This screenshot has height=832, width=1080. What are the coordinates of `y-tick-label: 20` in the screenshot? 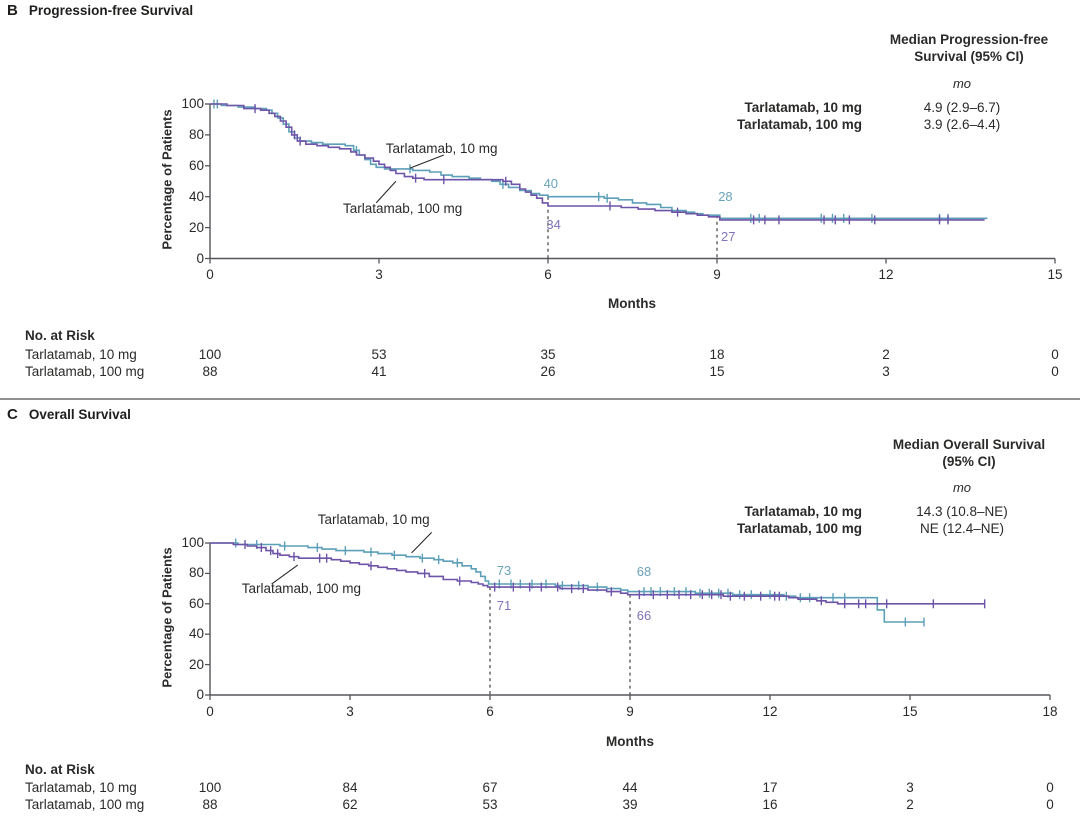 It's located at (196, 664).